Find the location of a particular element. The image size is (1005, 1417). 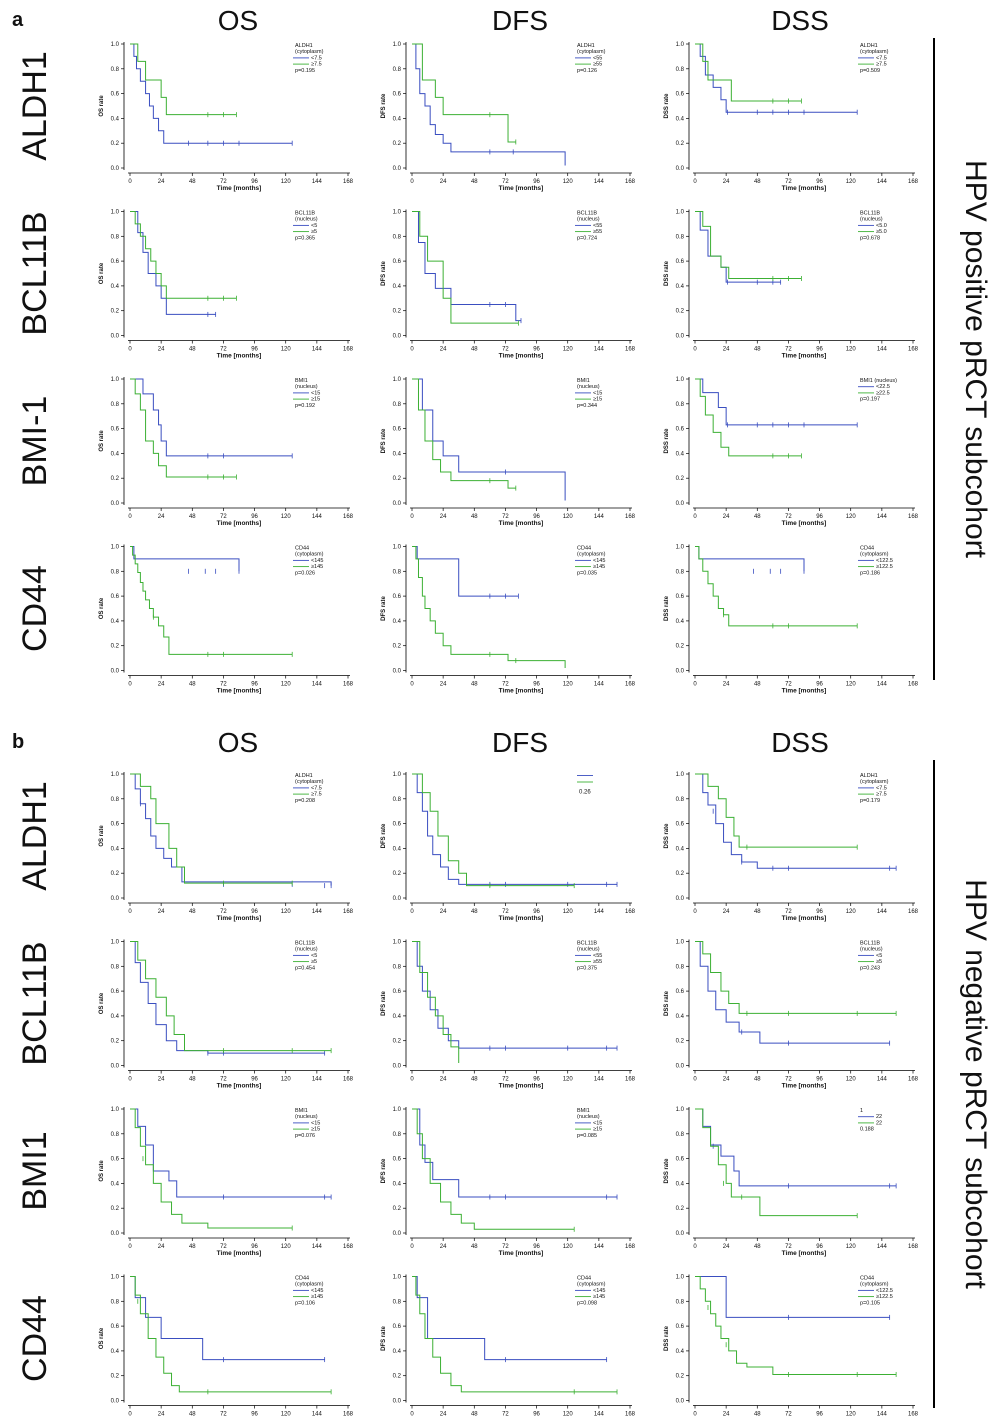

legend-entry: 22 is located at coordinates (879, 1117).